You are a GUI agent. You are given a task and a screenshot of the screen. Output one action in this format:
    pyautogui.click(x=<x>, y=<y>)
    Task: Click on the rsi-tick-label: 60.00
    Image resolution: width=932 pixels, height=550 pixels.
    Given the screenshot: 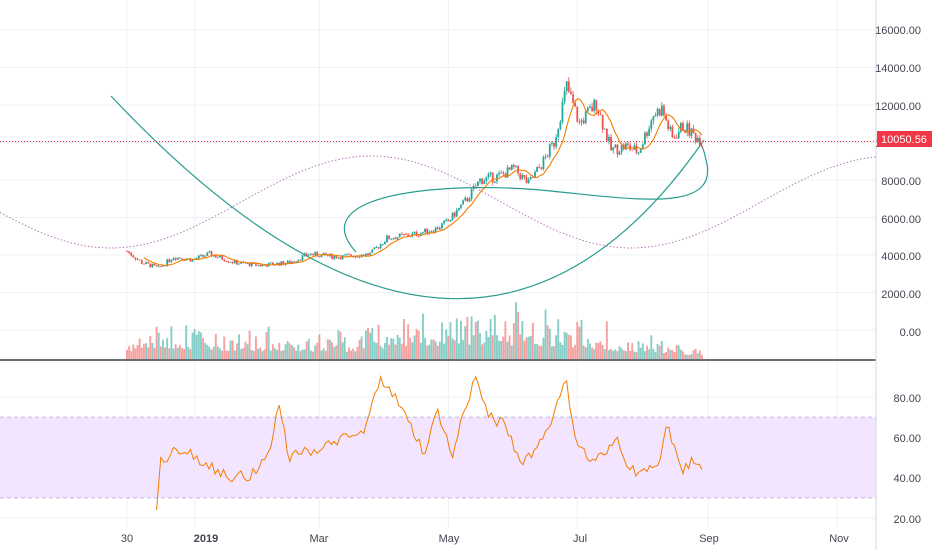 What is the action you would take?
    pyautogui.click(x=907, y=439)
    